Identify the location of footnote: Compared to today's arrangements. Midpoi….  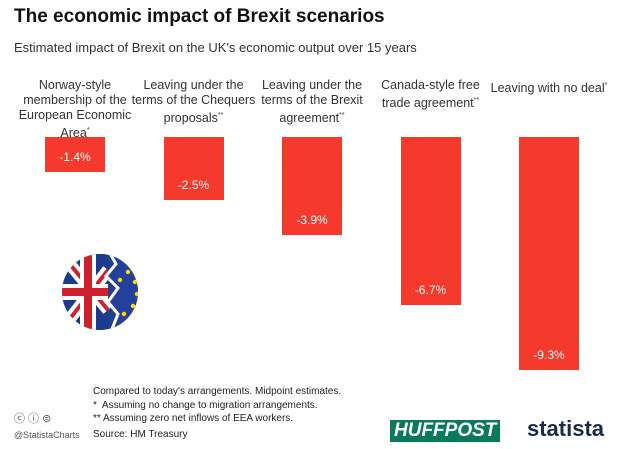
(217, 391).